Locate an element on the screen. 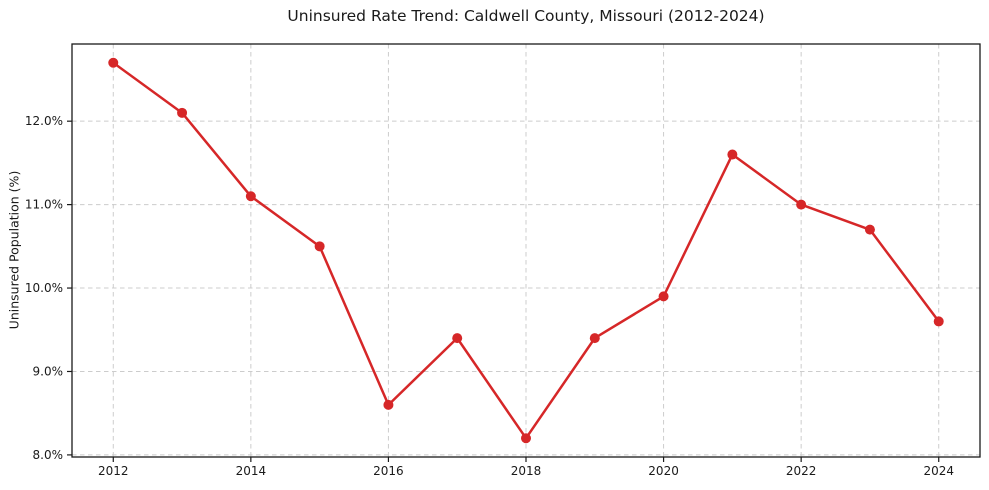 This screenshot has height=490, width=989. x-tick-label: 2012 is located at coordinates (113, 471).